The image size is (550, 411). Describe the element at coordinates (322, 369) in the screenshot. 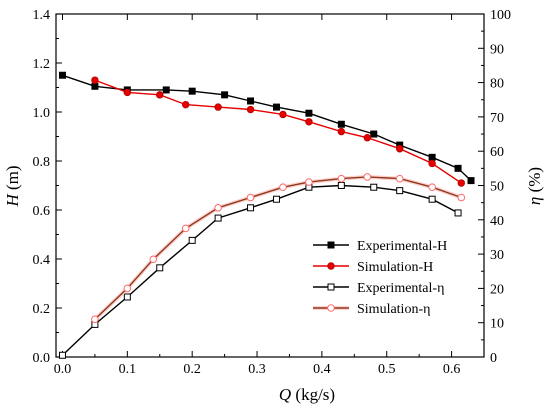

I see `x-tick-label: 0.4` at that location.